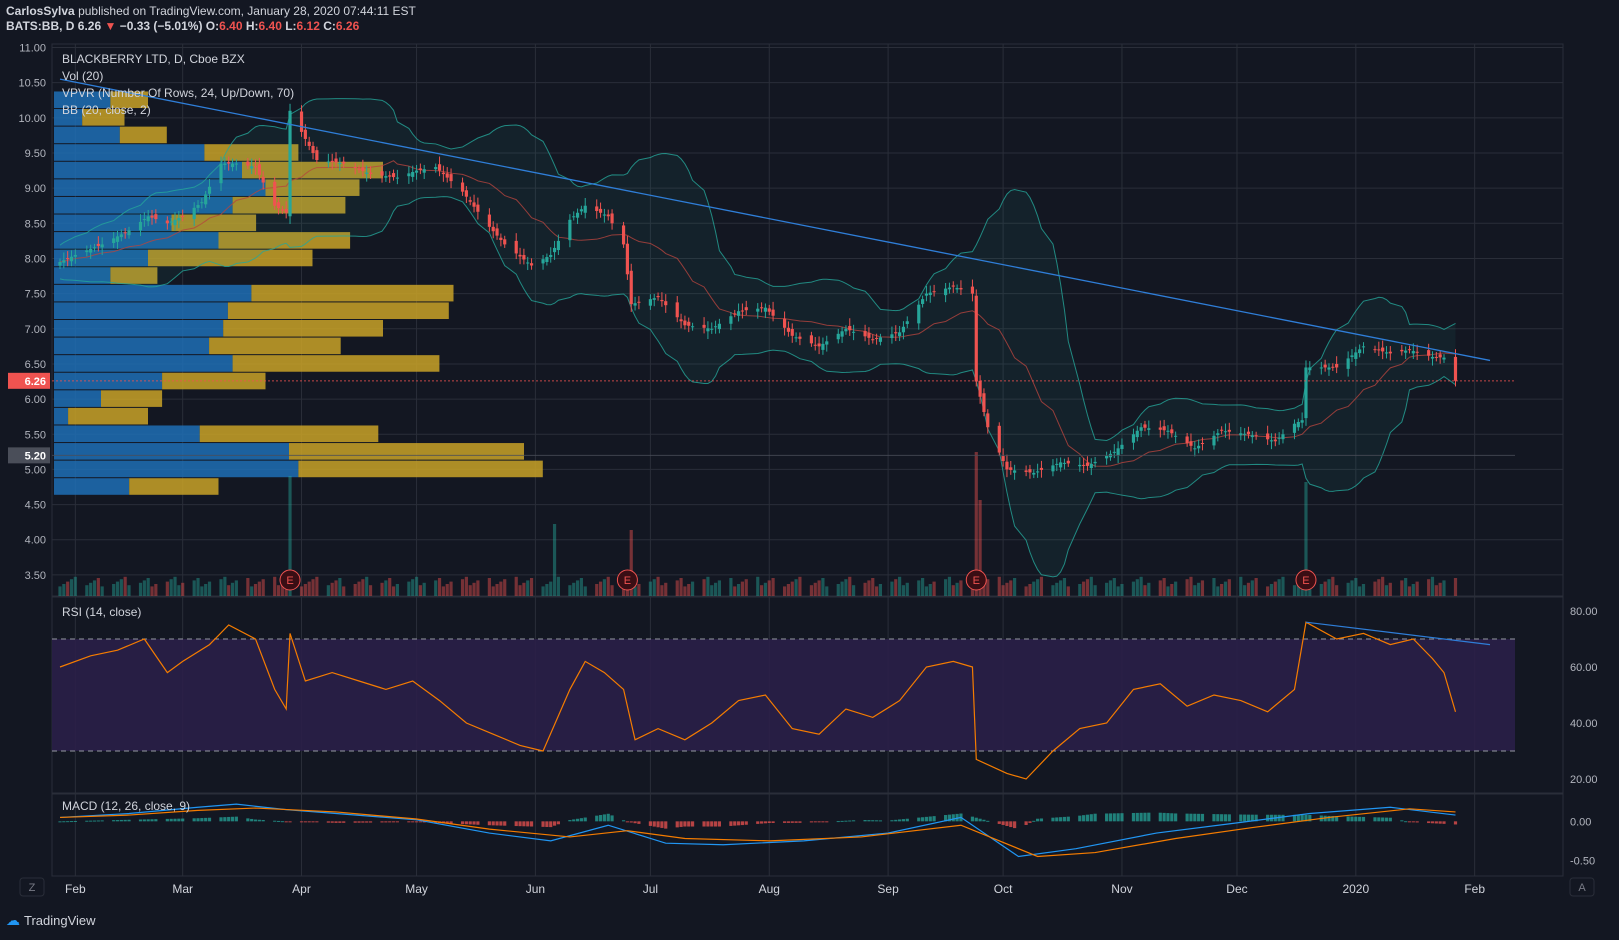  I want to click on price-change: −0.33 (−5.01%), so click(161, 26).